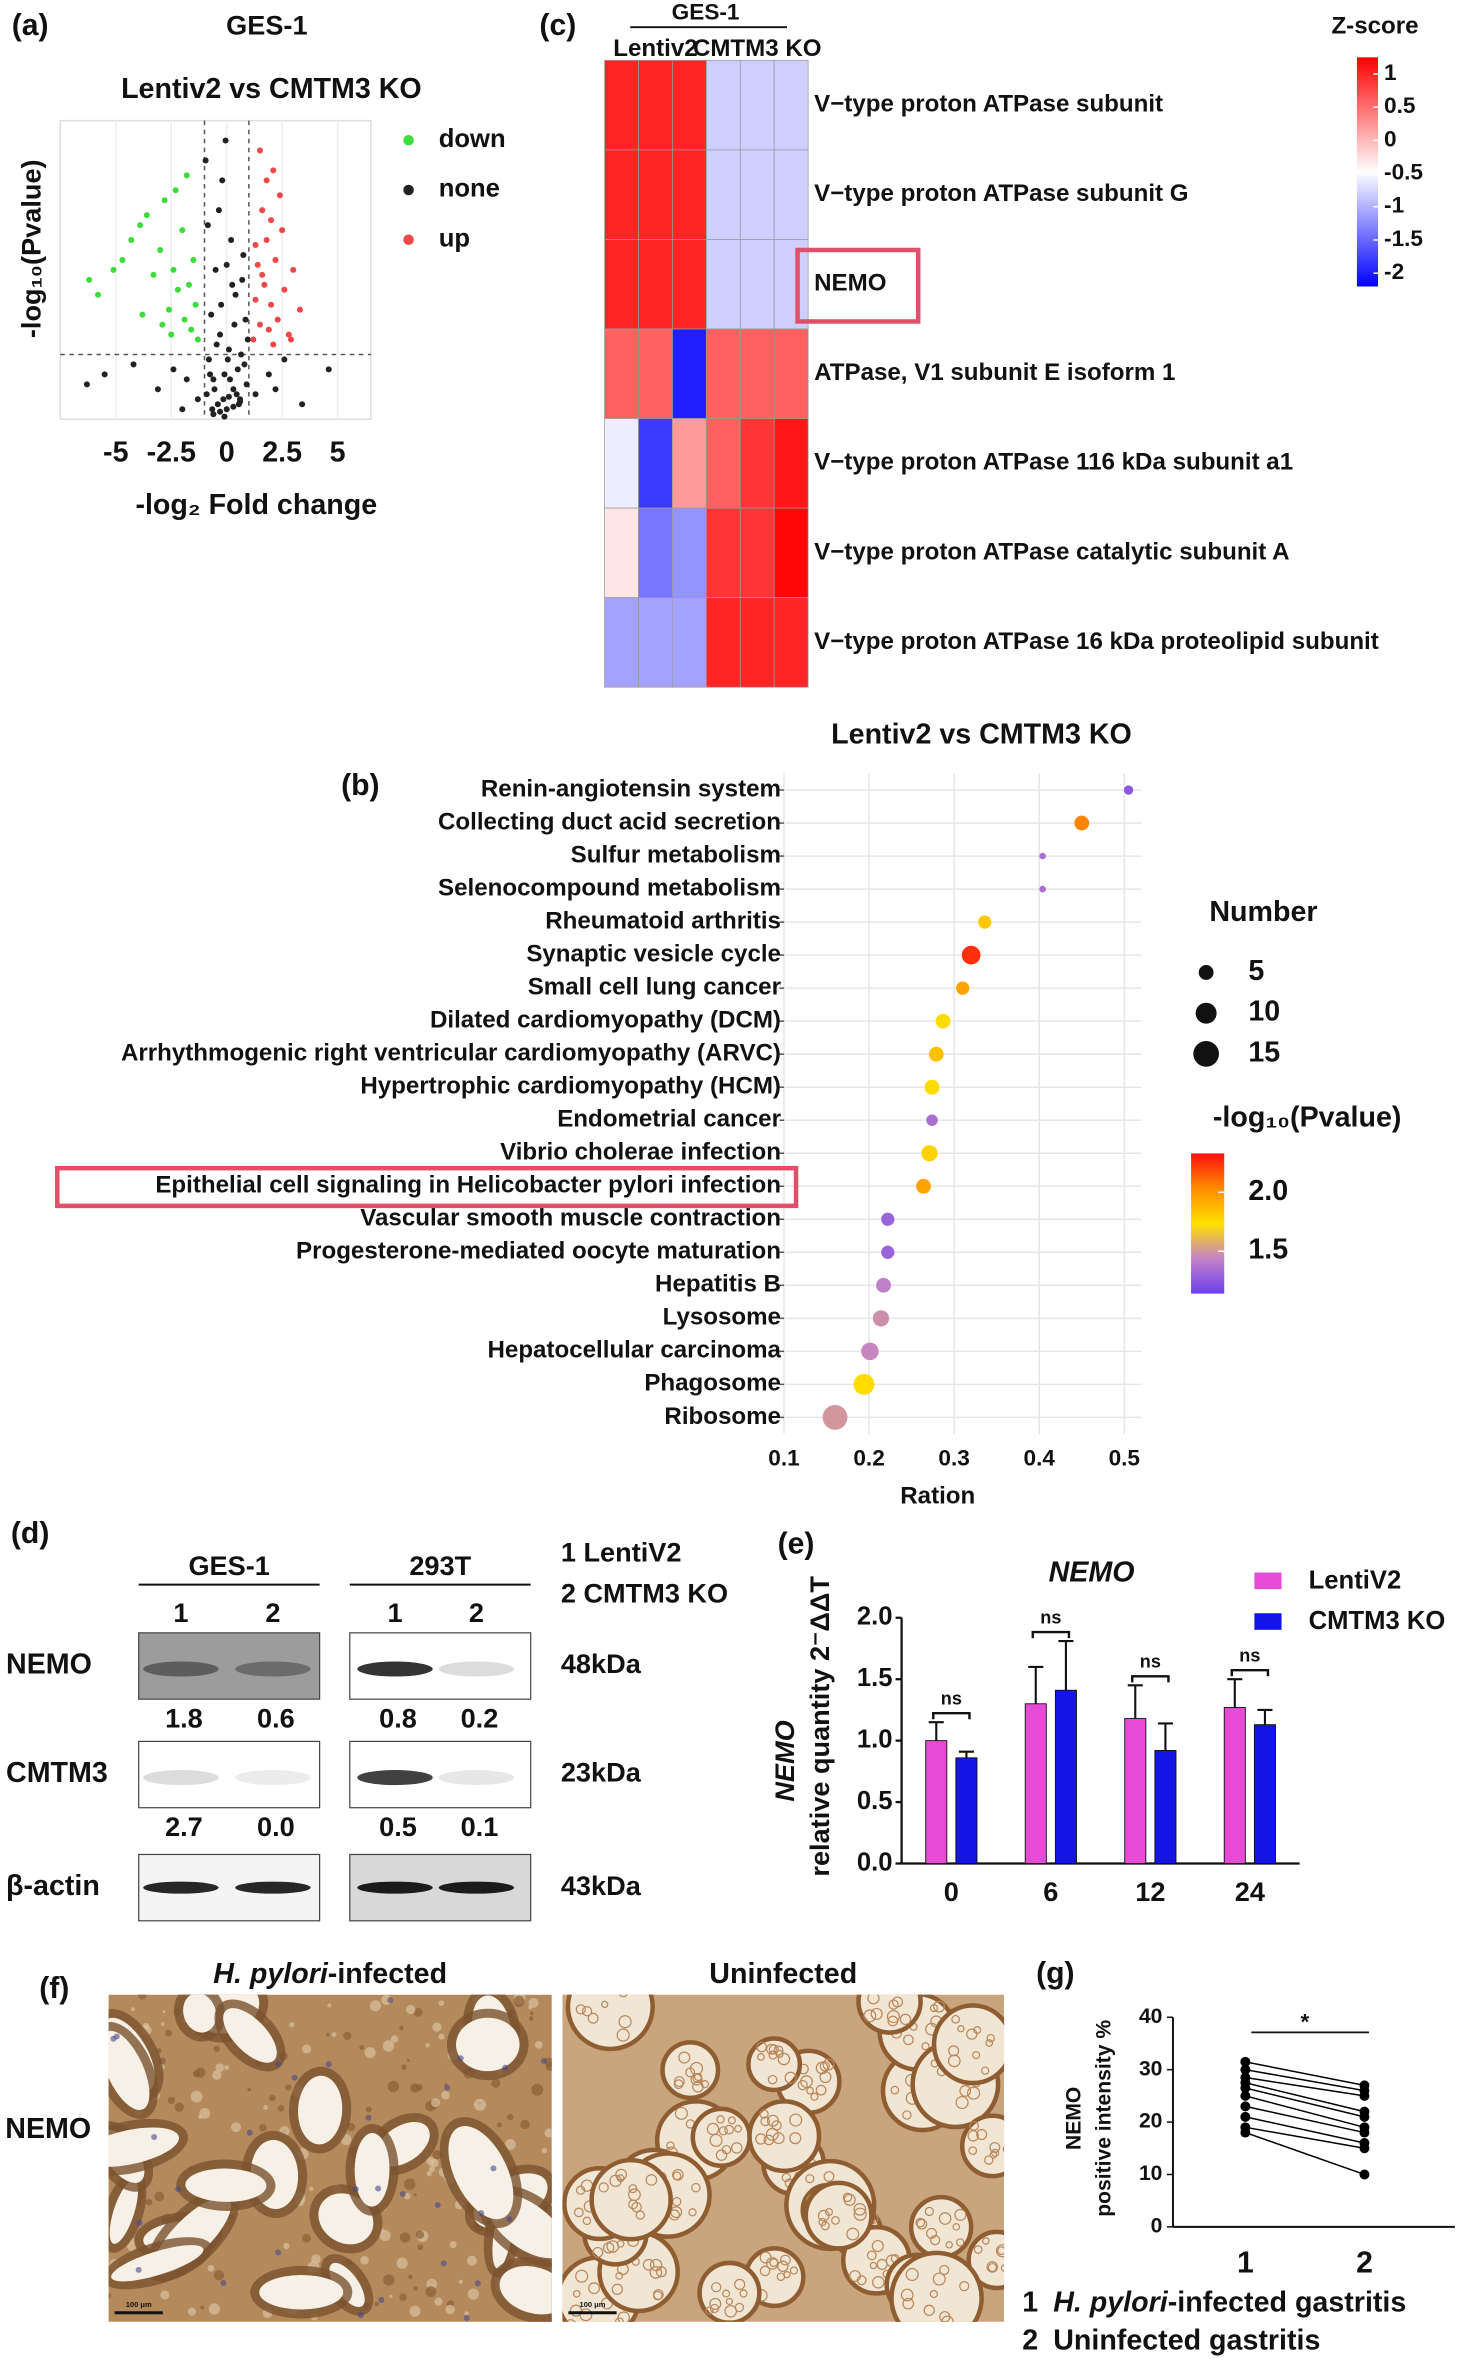 This screenshot has height=2368, width=1473. I want to click on colorbar-title: Z-score, so click(1374, 26).